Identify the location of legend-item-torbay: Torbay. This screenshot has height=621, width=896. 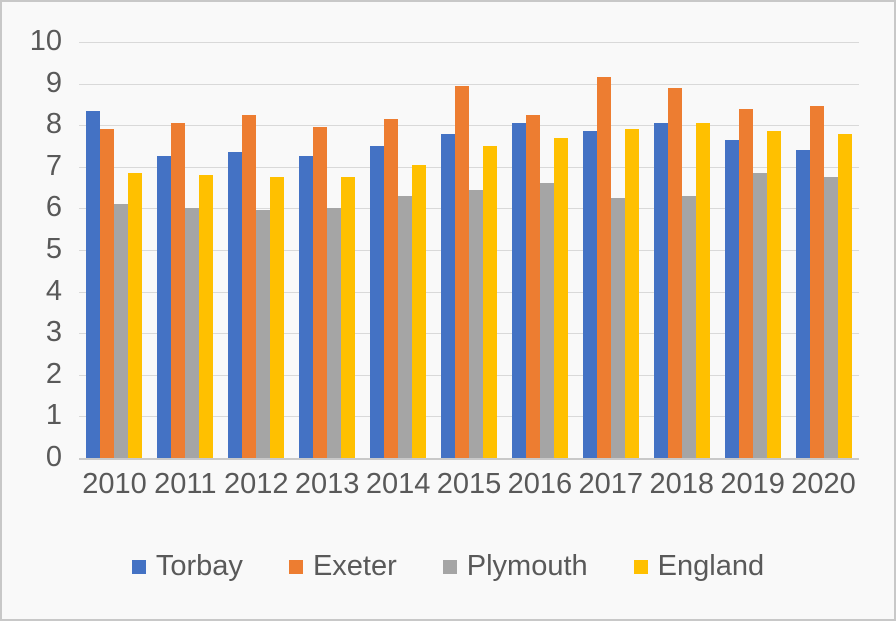
(187, 566).